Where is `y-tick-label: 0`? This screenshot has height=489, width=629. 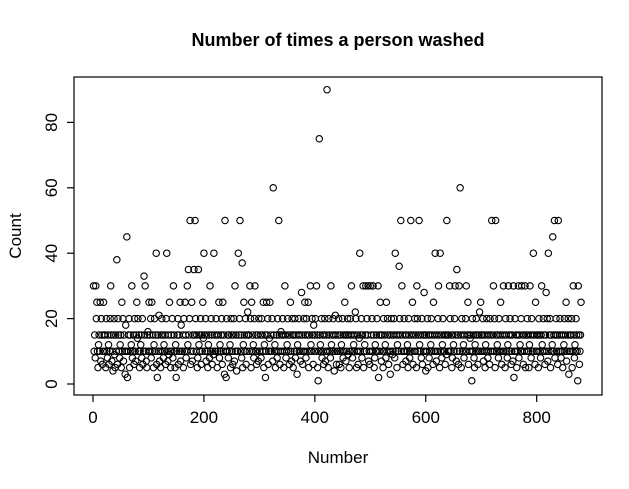
y-tick-label: 0 is located at coordinates (51, 383).